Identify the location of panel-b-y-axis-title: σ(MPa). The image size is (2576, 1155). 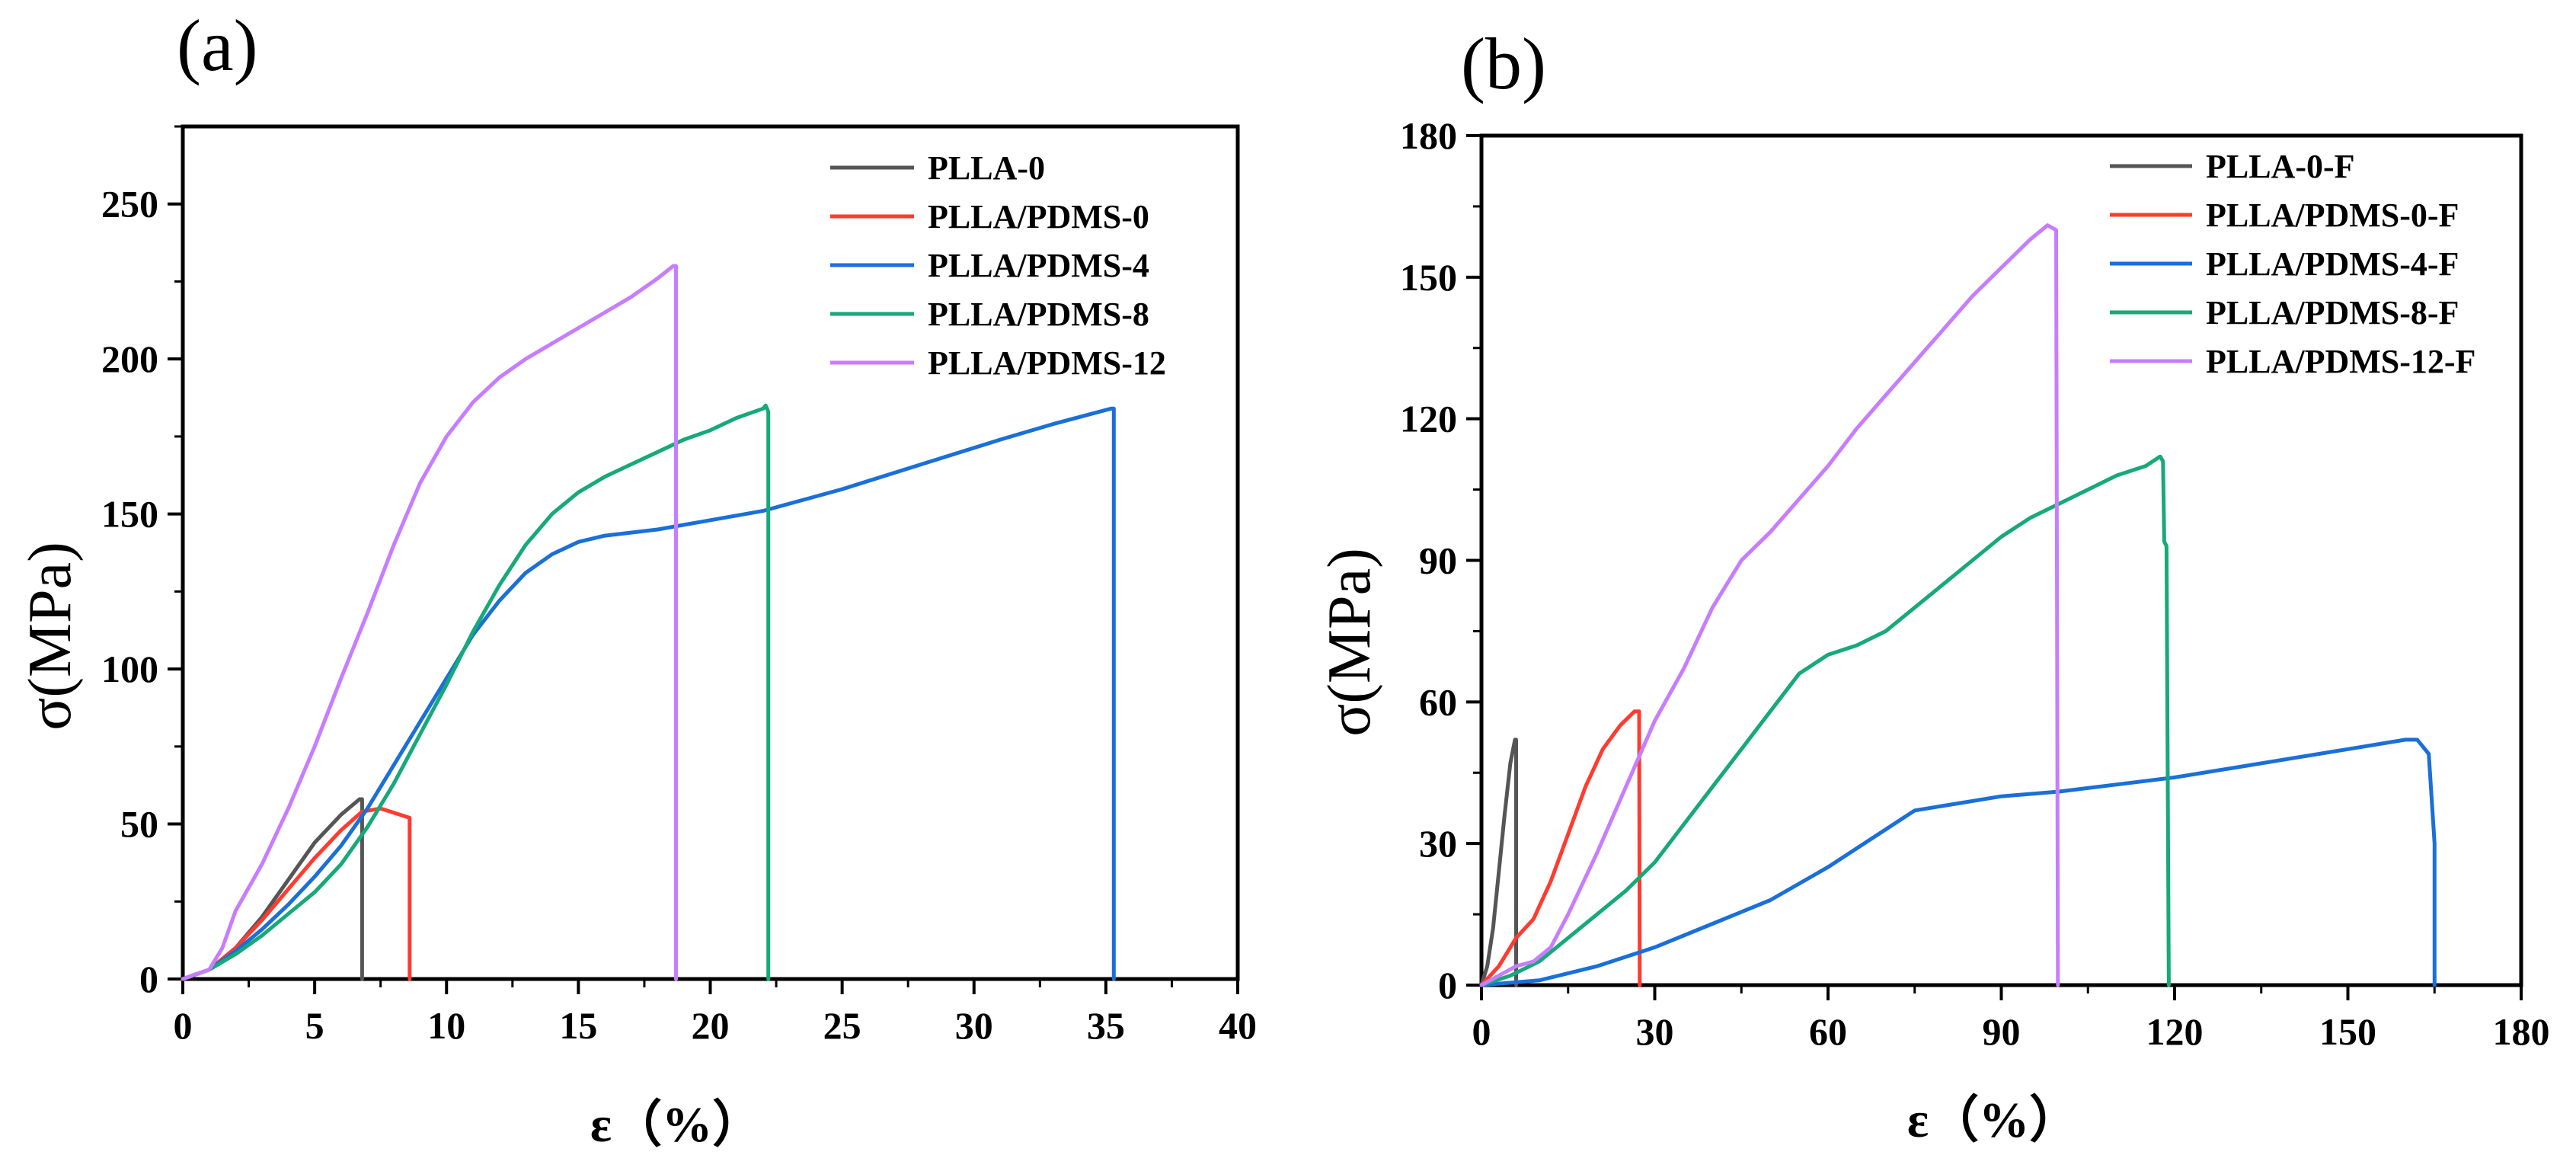
(1350, 642).